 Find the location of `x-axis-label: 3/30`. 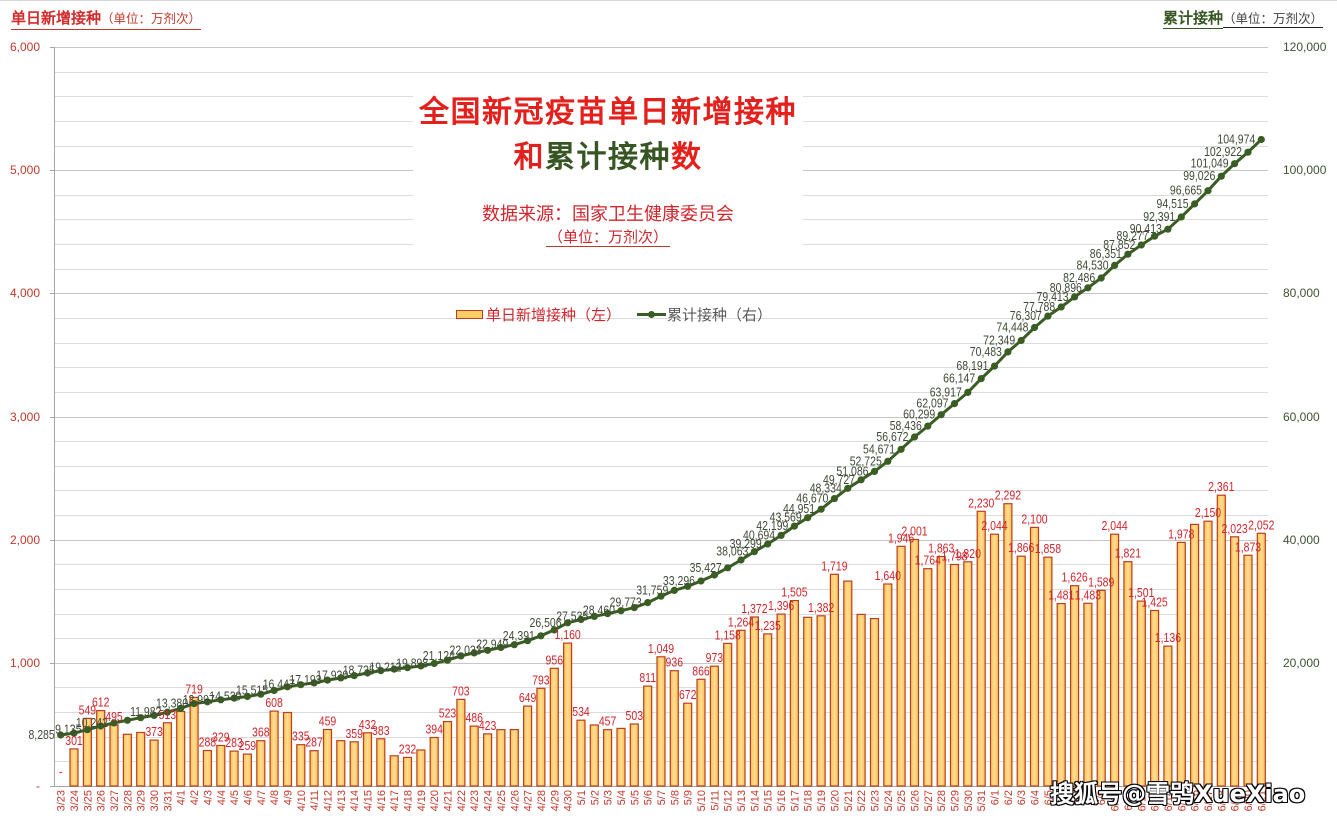

x-axis-label: 3/30 is located at coordinates (155, 800).